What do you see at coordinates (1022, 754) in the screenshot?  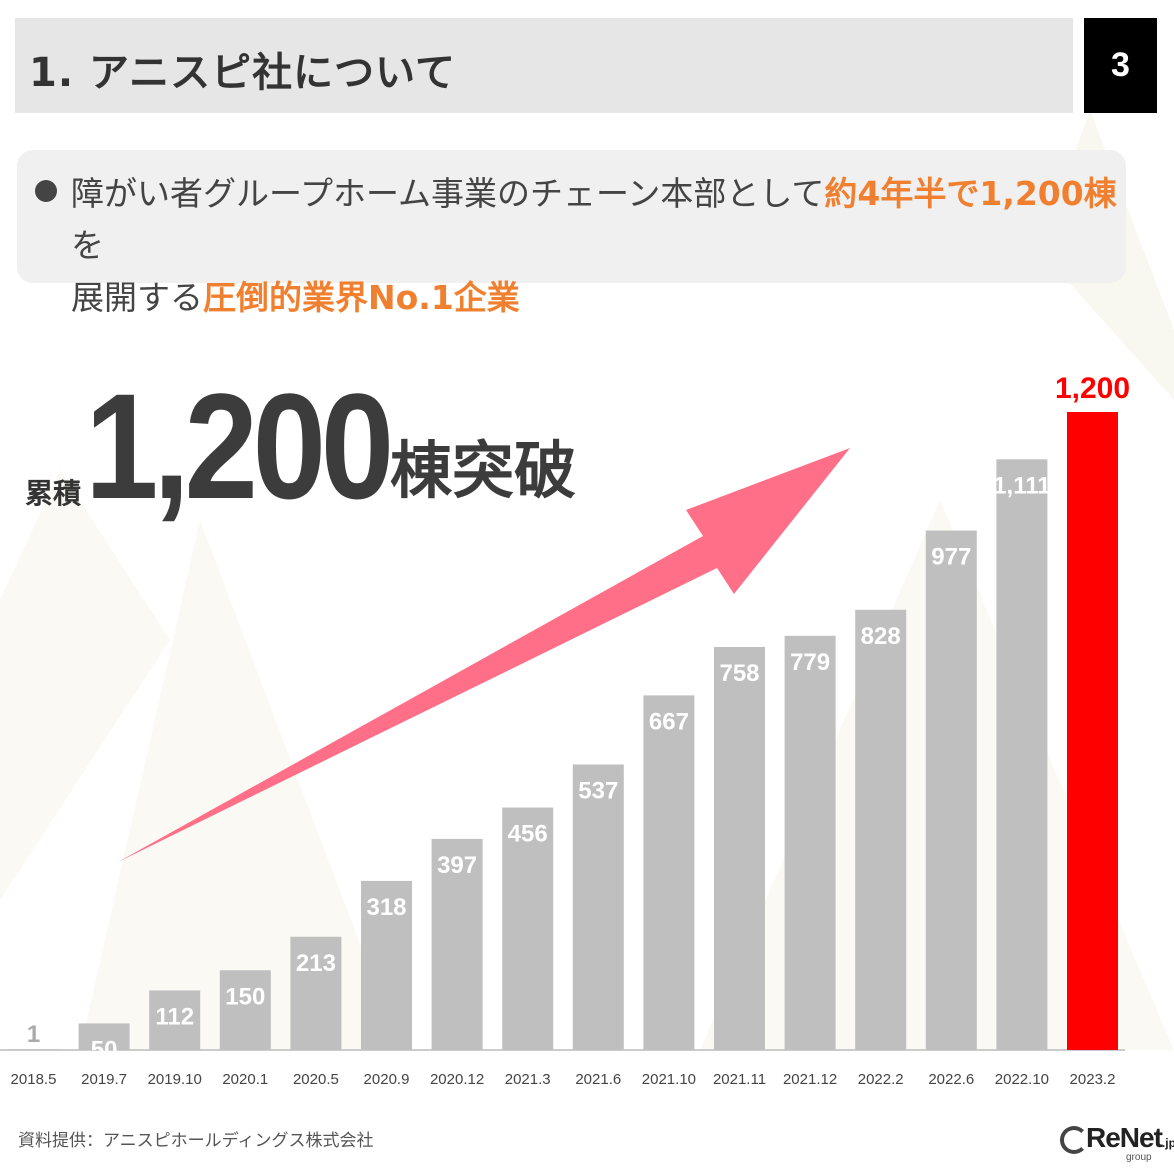 I see `bar-2022.10` at bounding box center [1022, 754].